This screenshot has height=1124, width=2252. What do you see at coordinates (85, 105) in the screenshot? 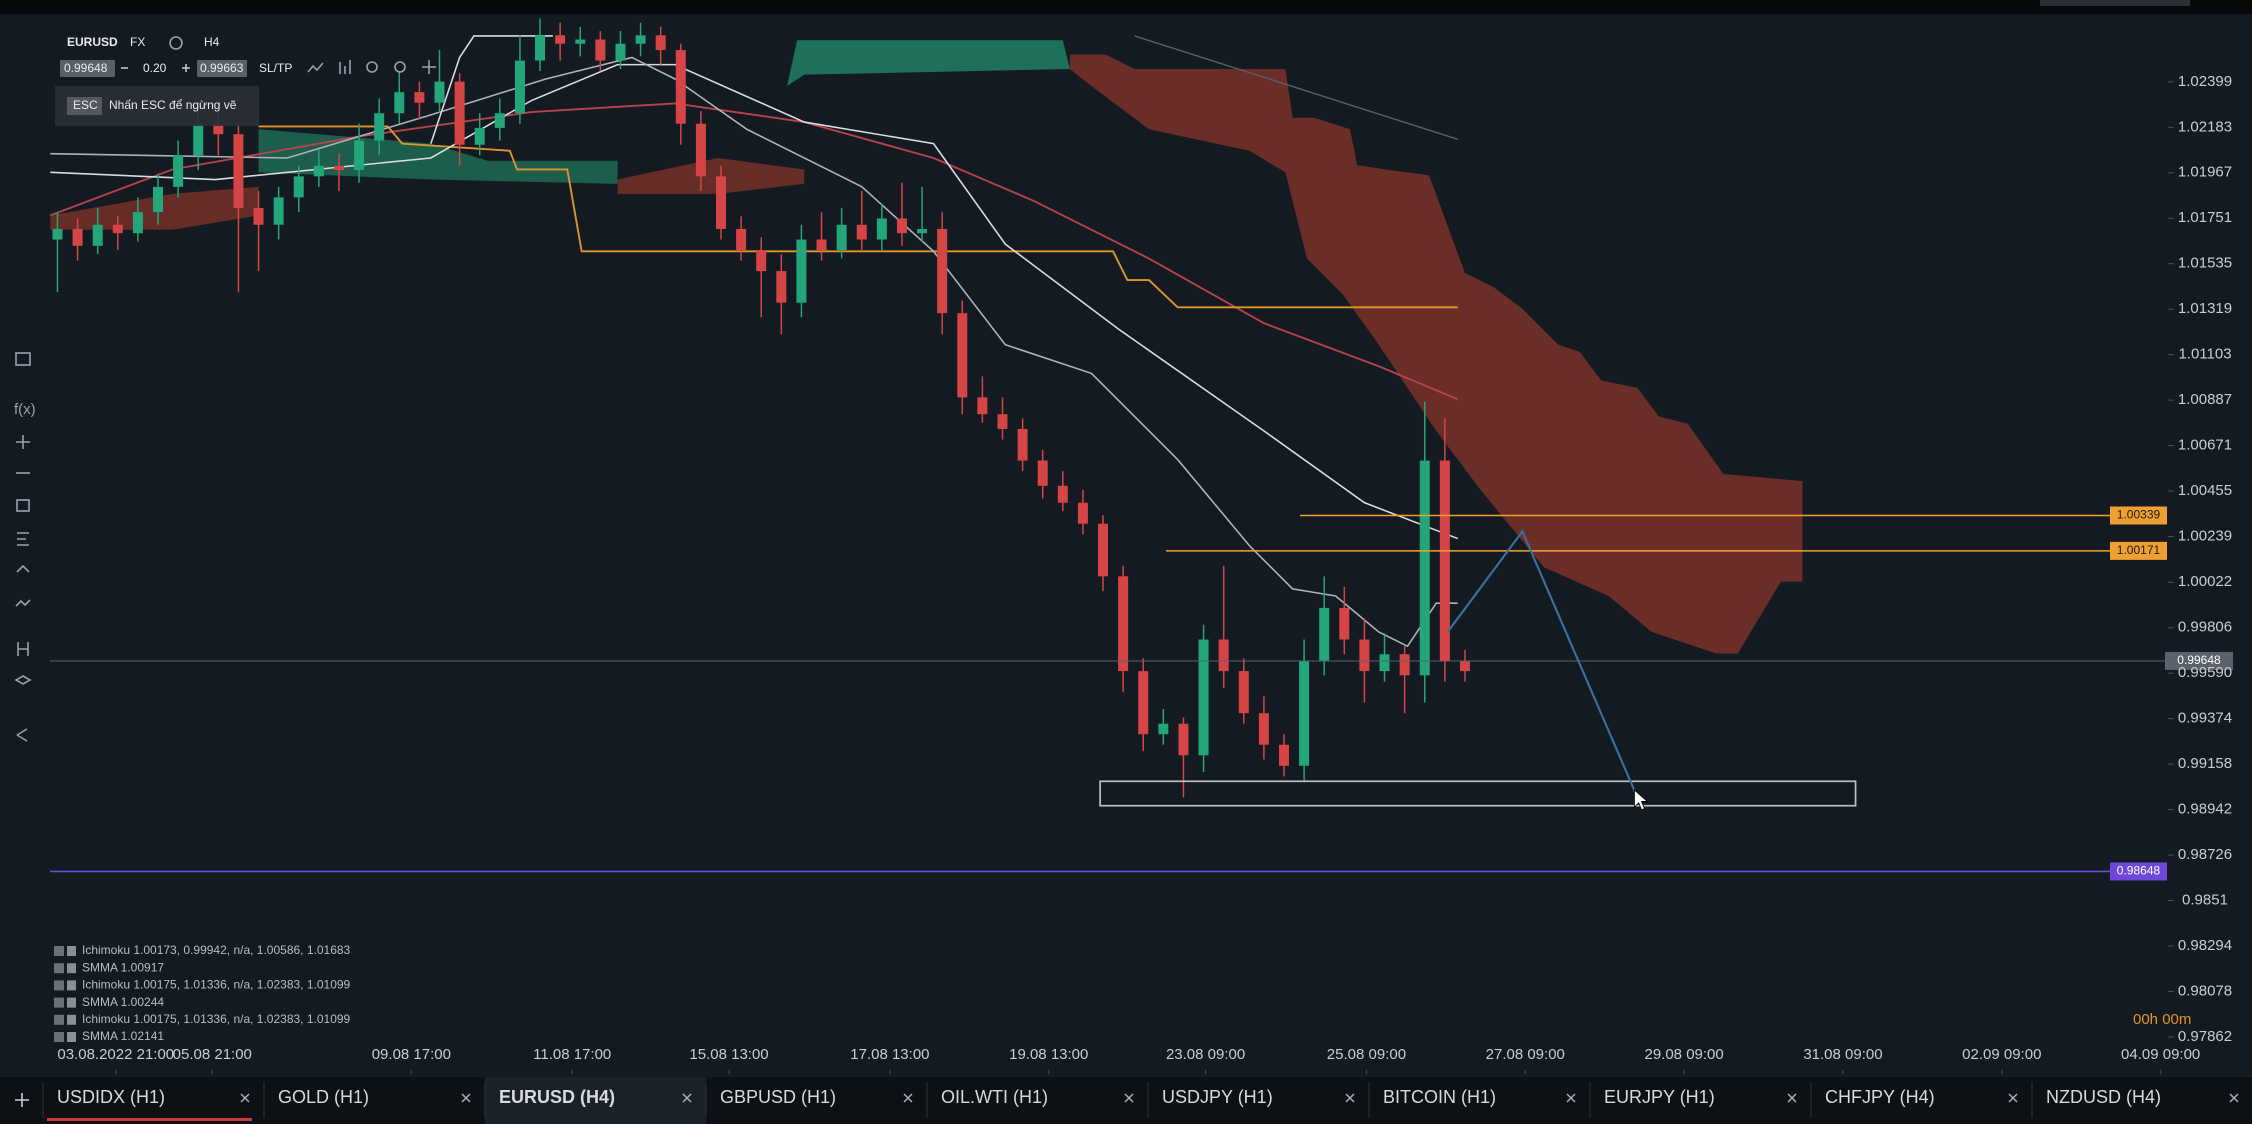
I see `esc-key: ESC` at bounding box center [85, 105].